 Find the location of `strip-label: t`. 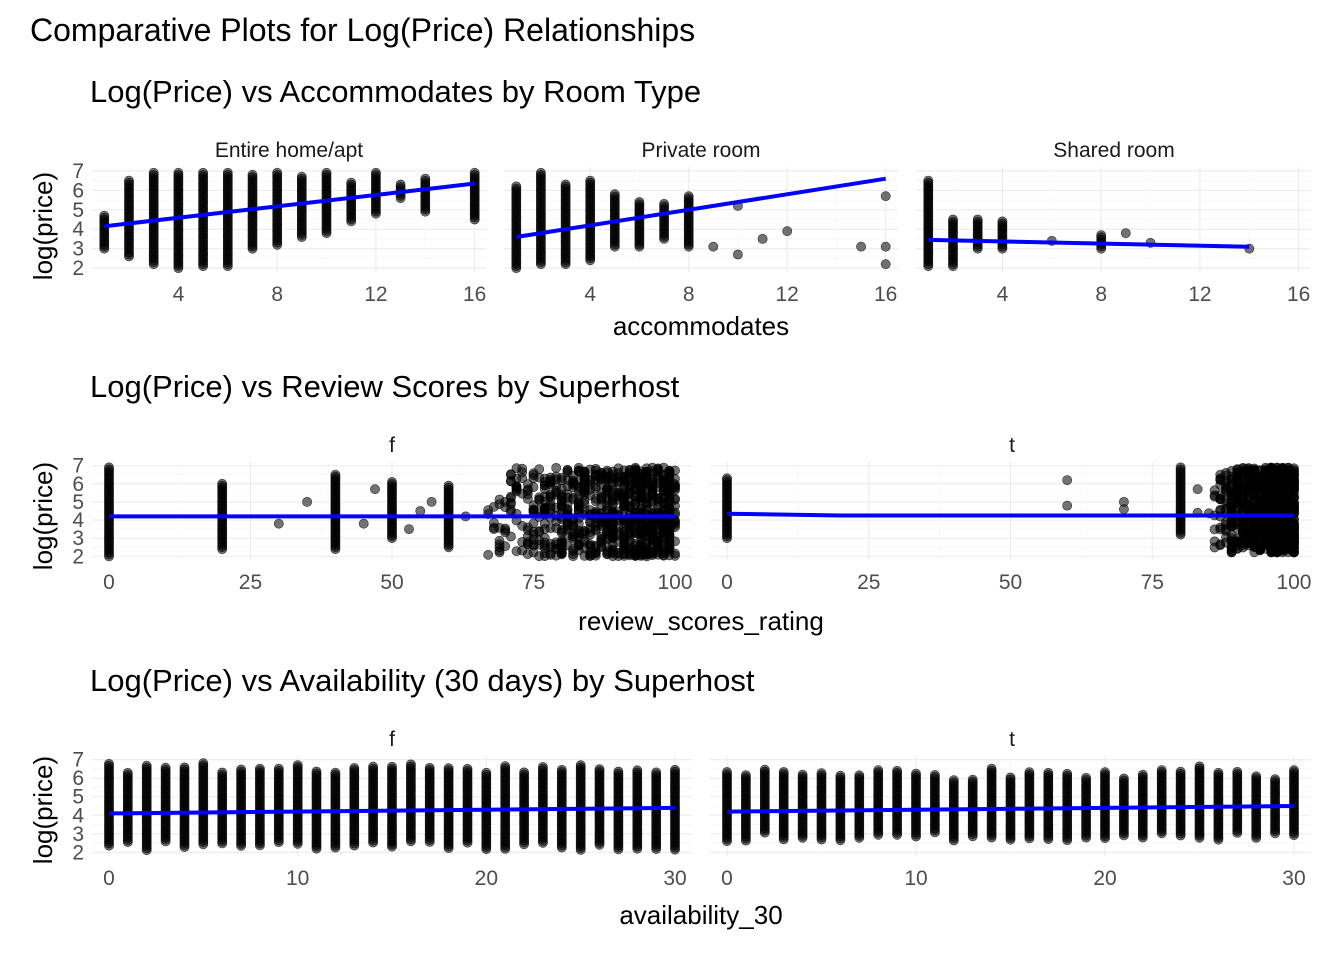

strip-label: t is located at coordinates (1012, 739).